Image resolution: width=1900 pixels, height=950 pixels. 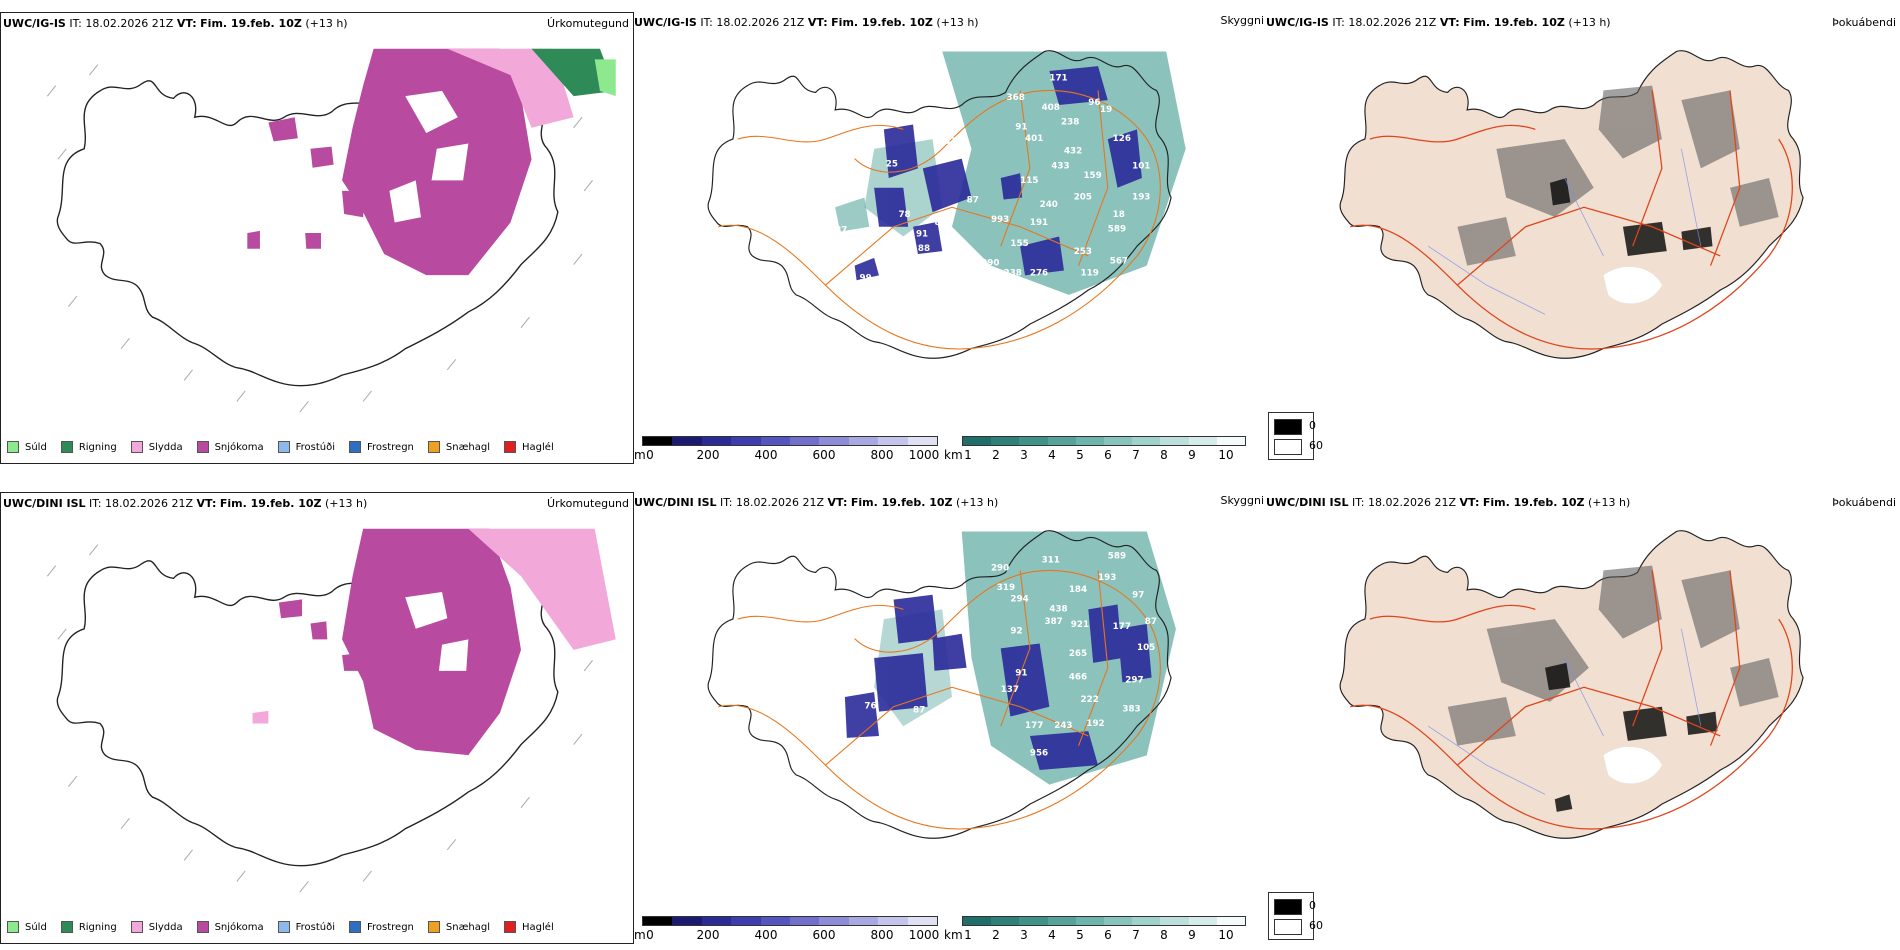 I want to click on svg-text: 119, so click(x=1090, y=273).